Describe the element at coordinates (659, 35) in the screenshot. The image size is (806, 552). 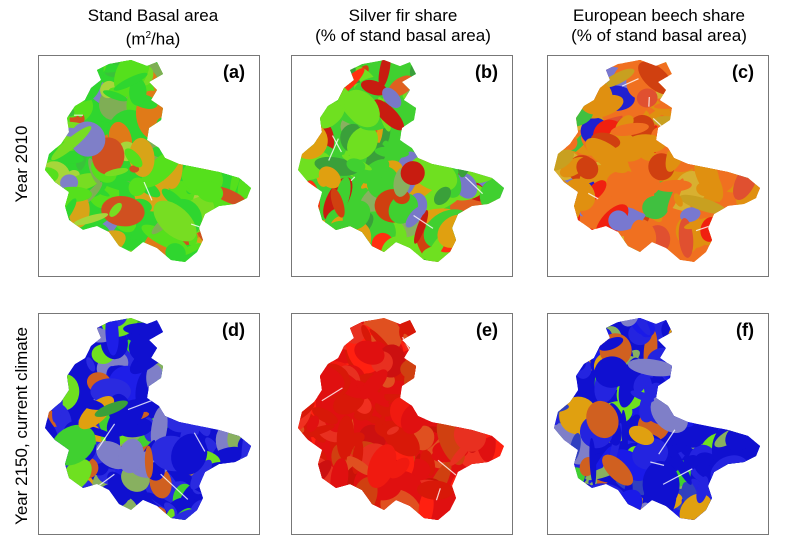
I see `column-title-line2: (% of stand basal area)` at that location.